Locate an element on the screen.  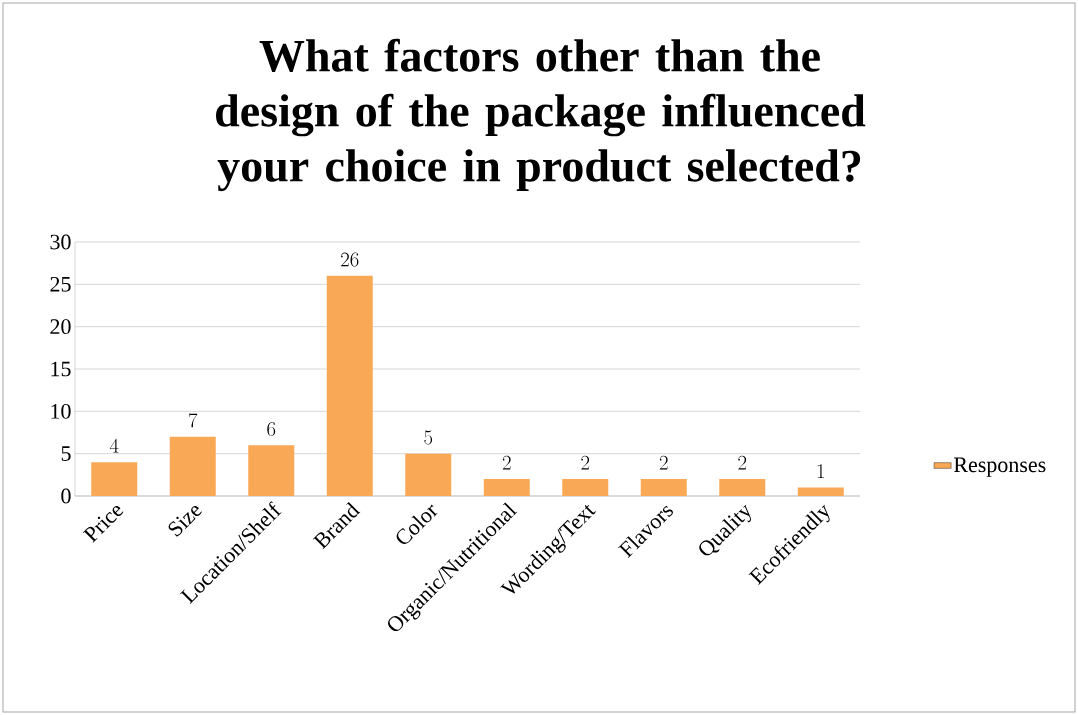
x-tick-label: Price is located at coordinates (103, 524).